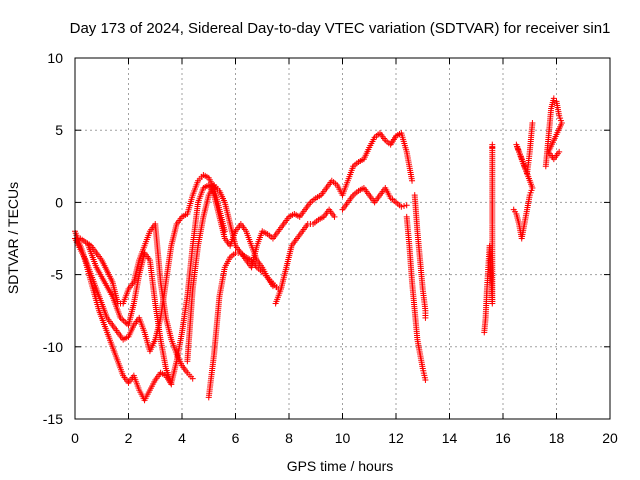 This screenshot has width=640, height=480. What do you see at coordinates (75, 438) in the screenshot?
I see `x-tick-label: 0` at bounding box center [75, 438].